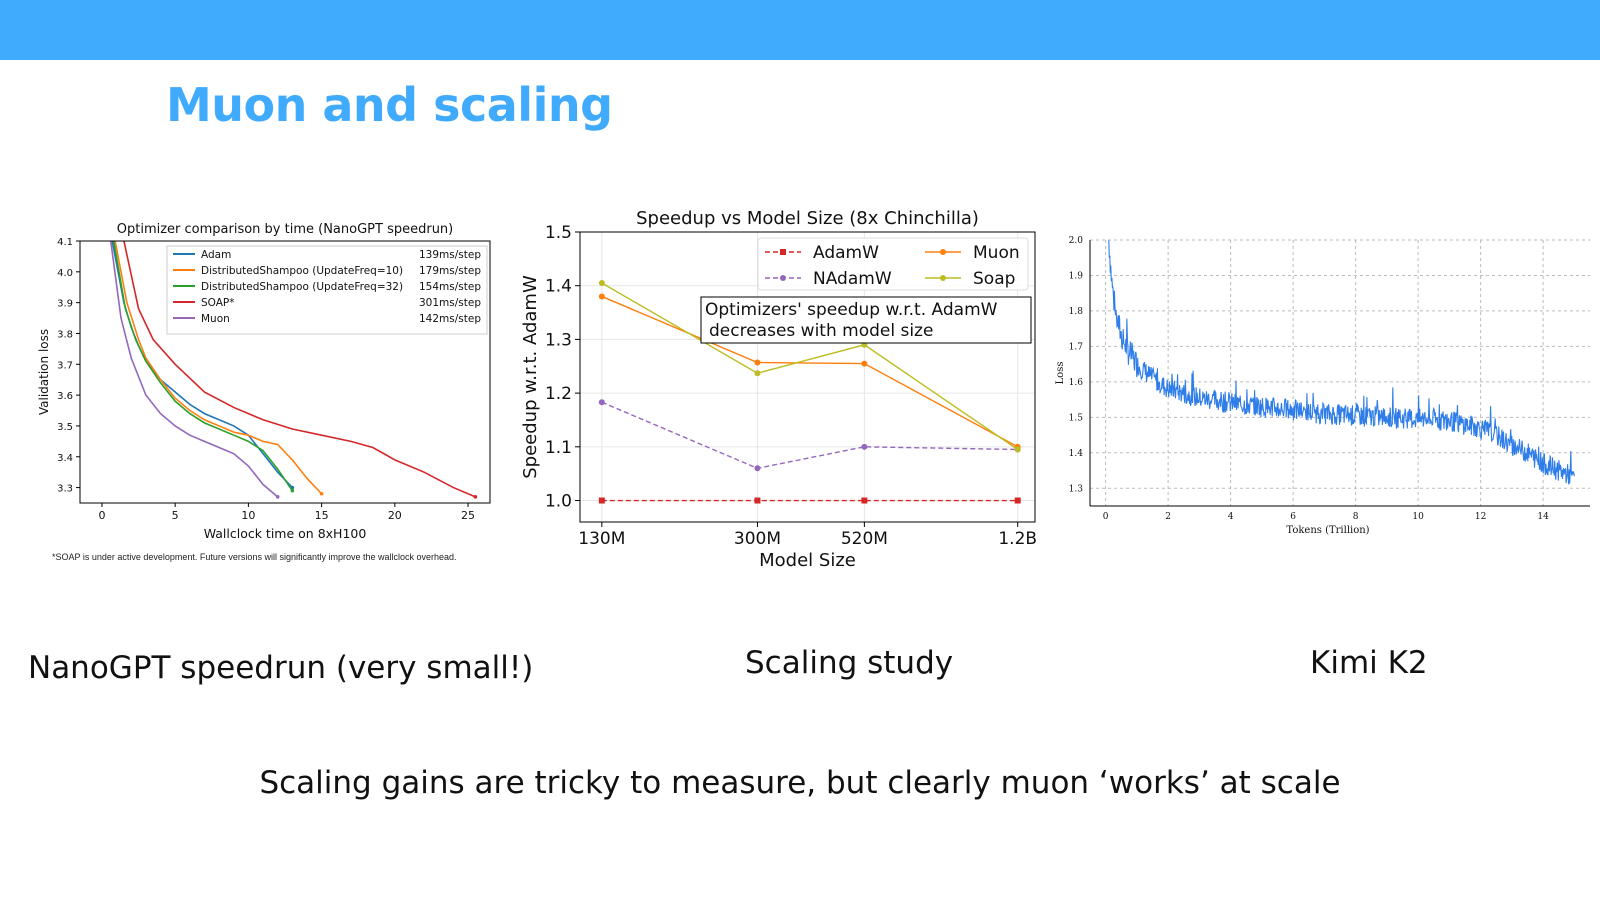 This screenshot has height=901, width=1600. What do you see at coordinates (601, 539) in the screenshot?
I see `x-tick-label-0: 130M` at bounding box center [601, 539].